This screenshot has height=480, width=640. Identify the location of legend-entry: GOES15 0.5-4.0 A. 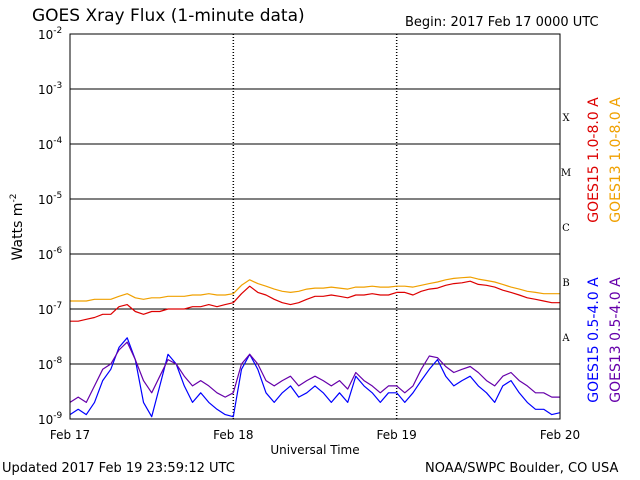
(594, 340).